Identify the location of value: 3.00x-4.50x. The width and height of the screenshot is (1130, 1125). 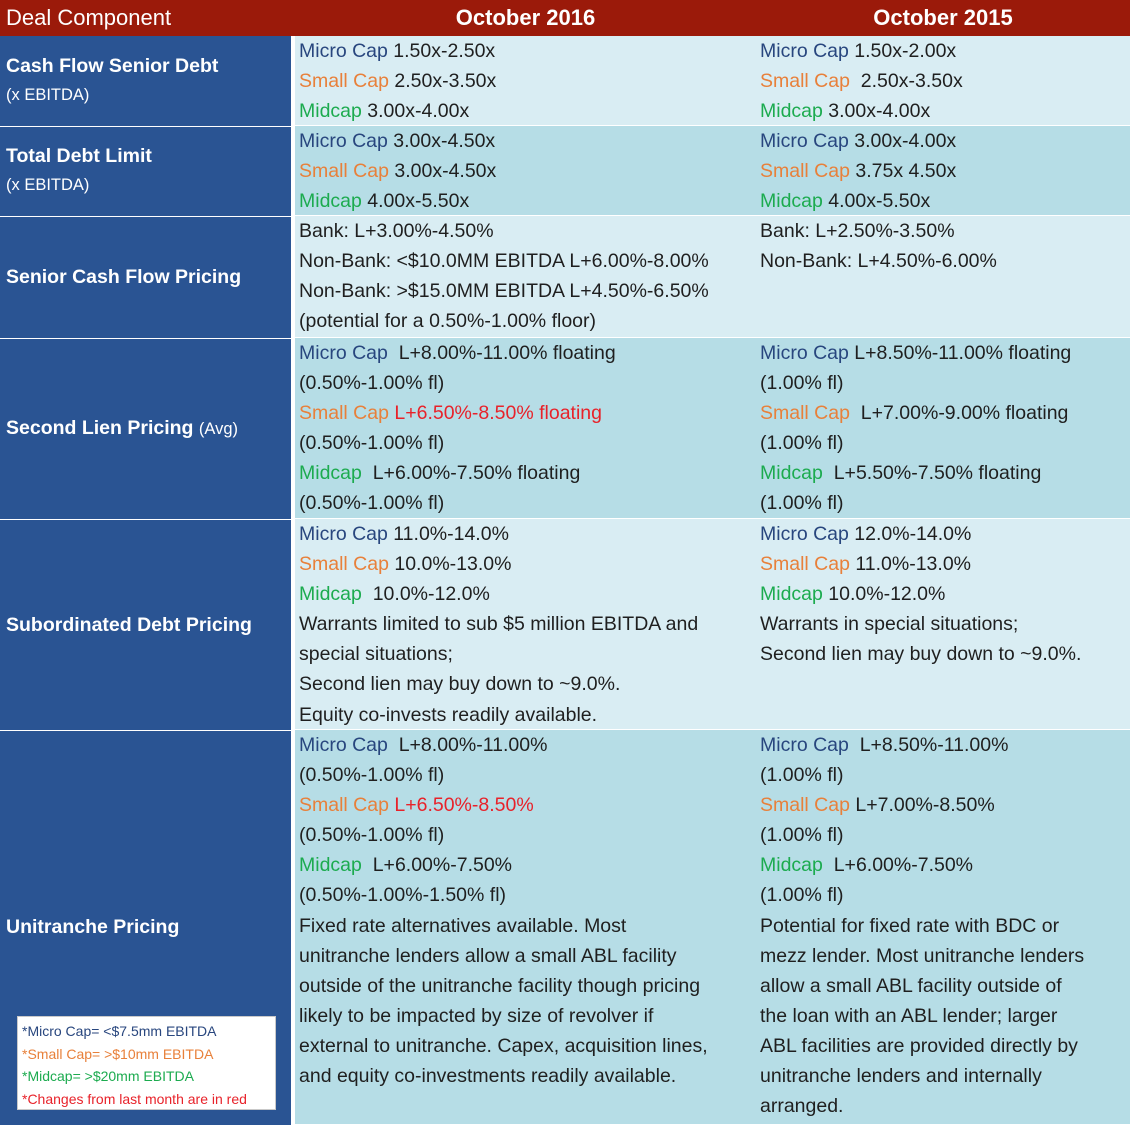
(441, 141).